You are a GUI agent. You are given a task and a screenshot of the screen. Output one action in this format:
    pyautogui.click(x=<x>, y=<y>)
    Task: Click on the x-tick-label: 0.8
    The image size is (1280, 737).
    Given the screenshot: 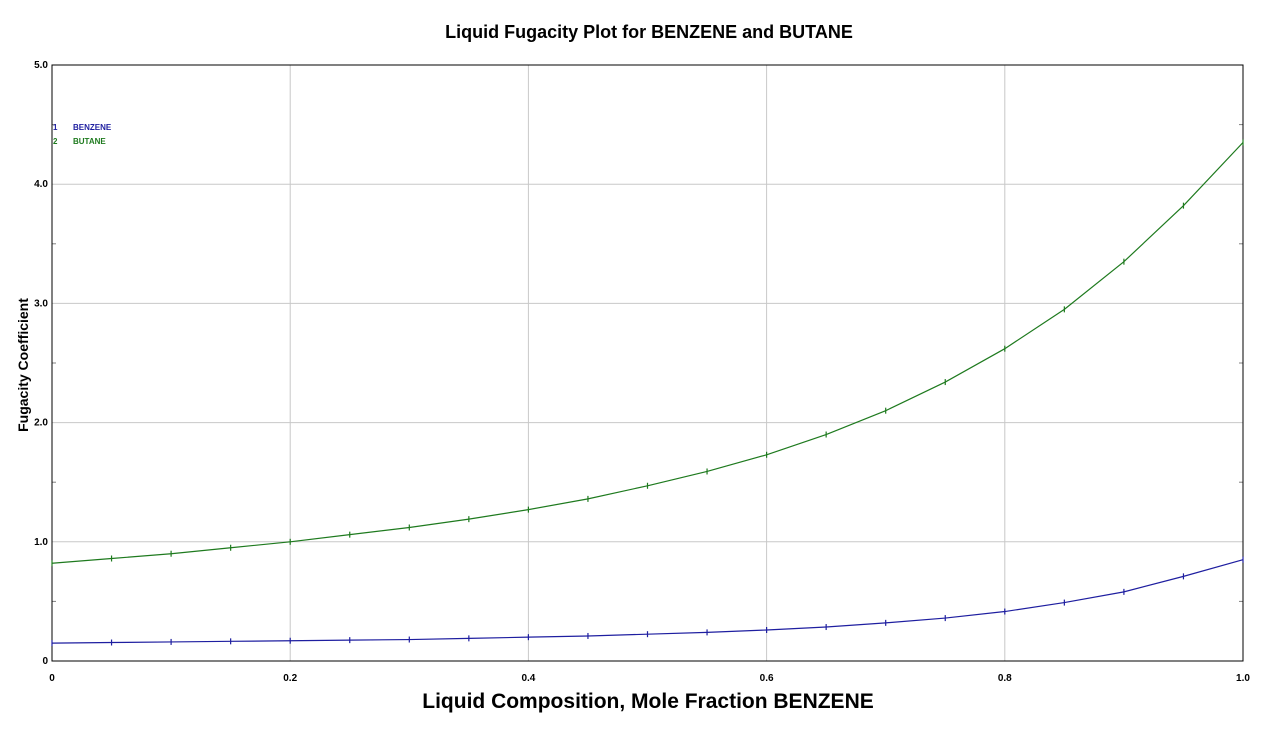 What is the action you would take?
    pyautogui.click(x=1005, y=678)
    